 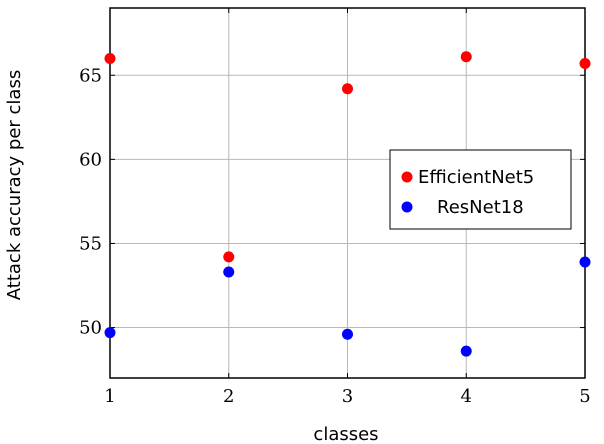 I want to click on legend-label-resnet18: ResNet18, so click(x=480, y=207).